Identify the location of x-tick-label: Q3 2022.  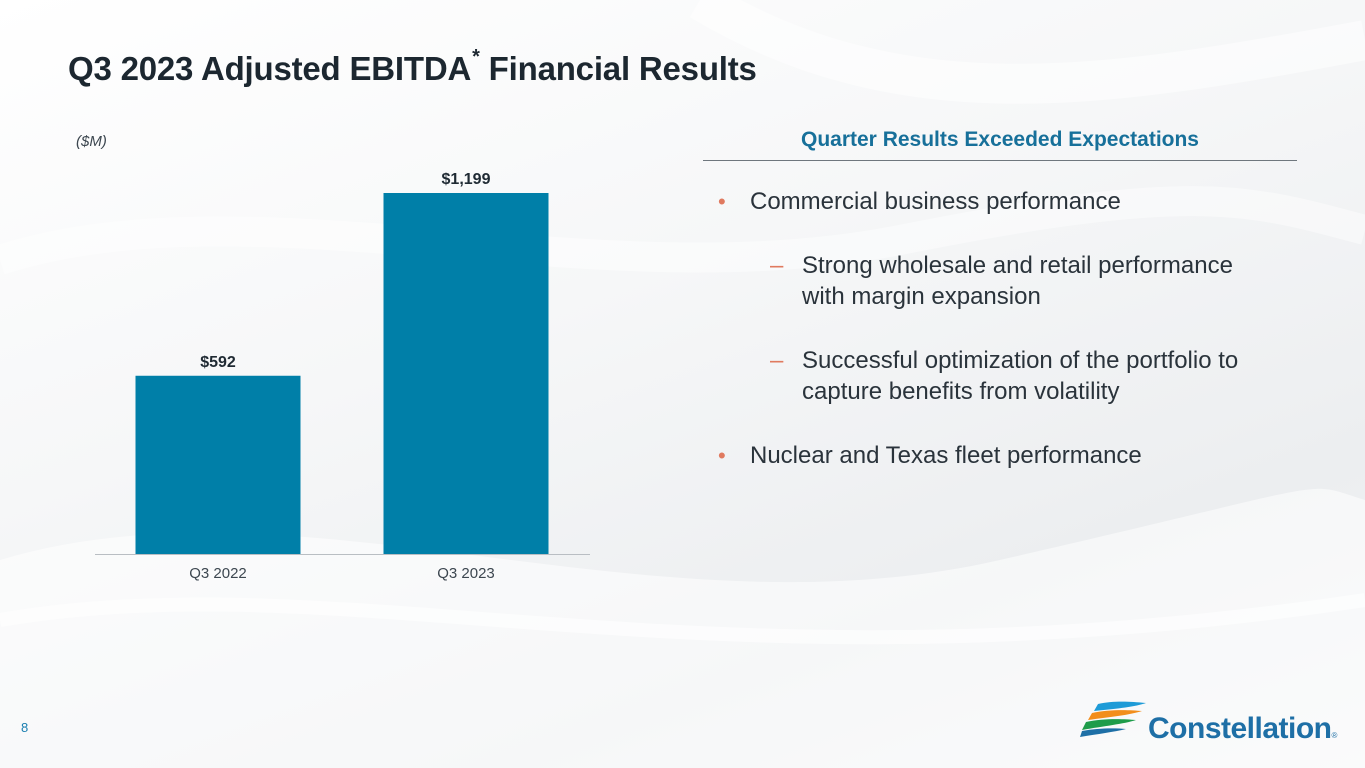
(218, 573).